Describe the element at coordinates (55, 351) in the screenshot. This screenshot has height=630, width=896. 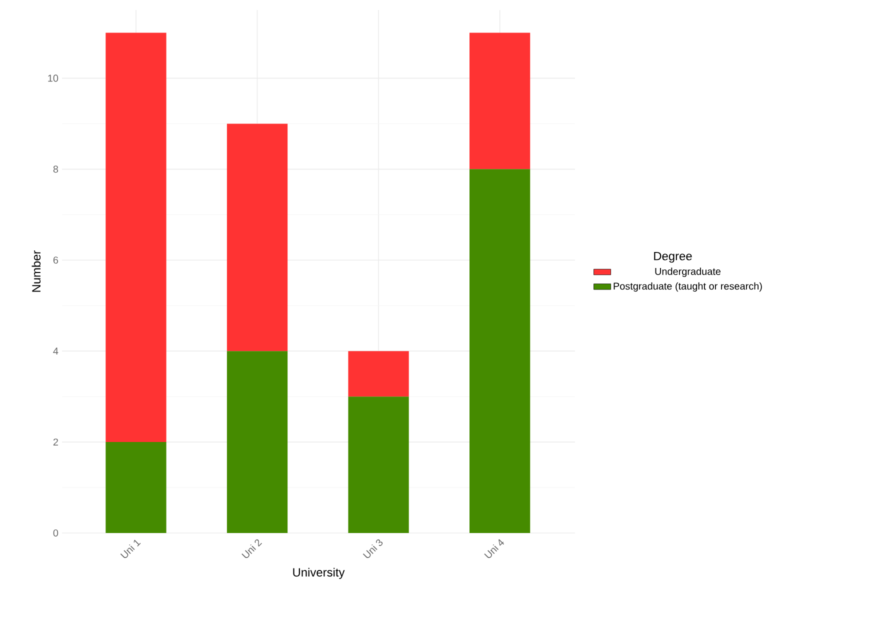
I see `y-tick-label: 4` at that location.